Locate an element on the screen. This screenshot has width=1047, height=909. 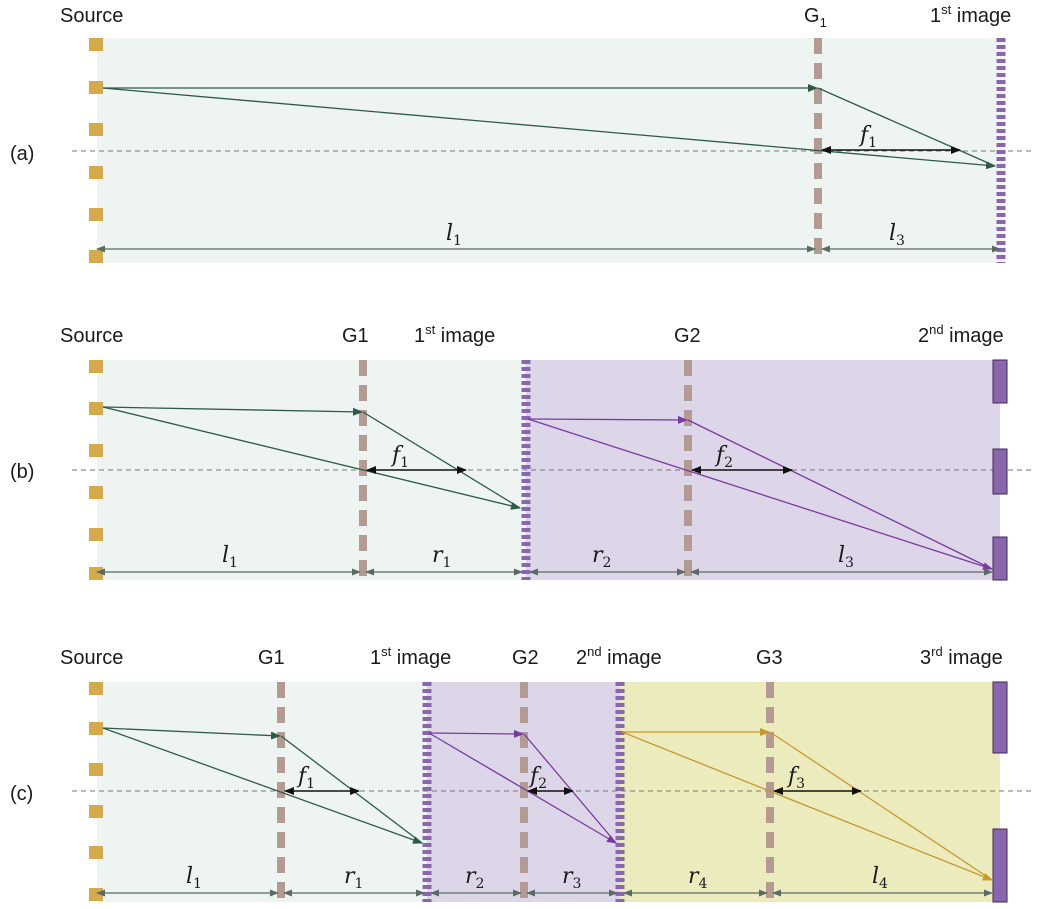
distance-label-r3: r is located at coordinates (568, 876).